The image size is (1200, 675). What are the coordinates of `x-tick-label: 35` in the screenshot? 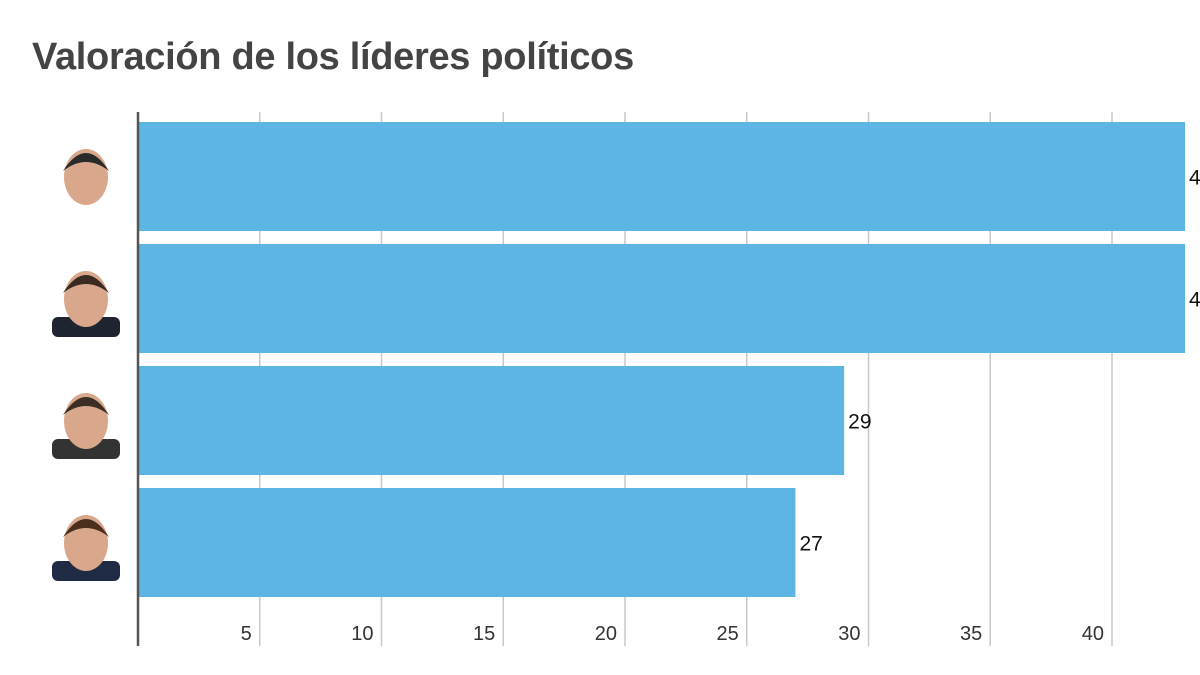 It's located at (971, 634).